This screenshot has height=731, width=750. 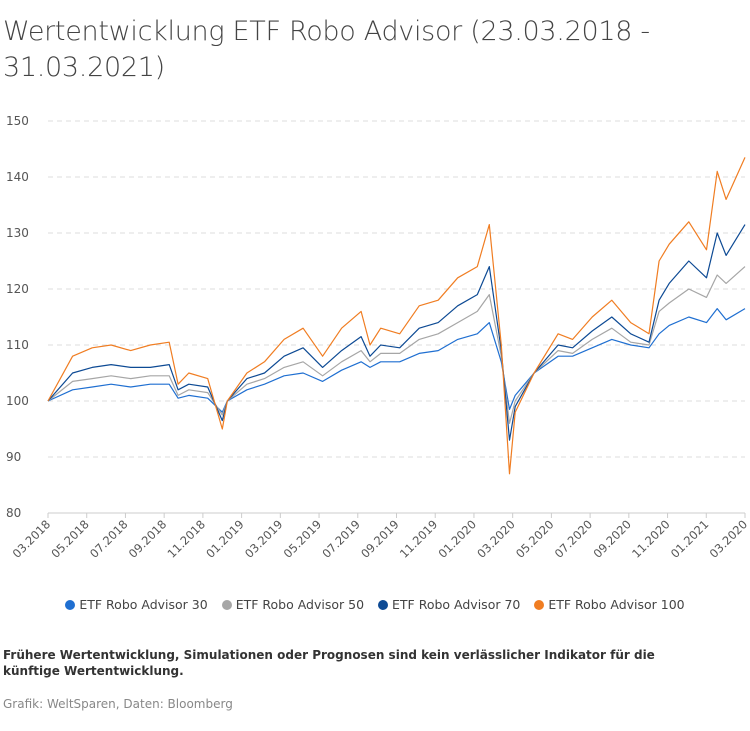 I want to click on legend-label: ETF Robo Advisor 70, so click(x=456, y=604).